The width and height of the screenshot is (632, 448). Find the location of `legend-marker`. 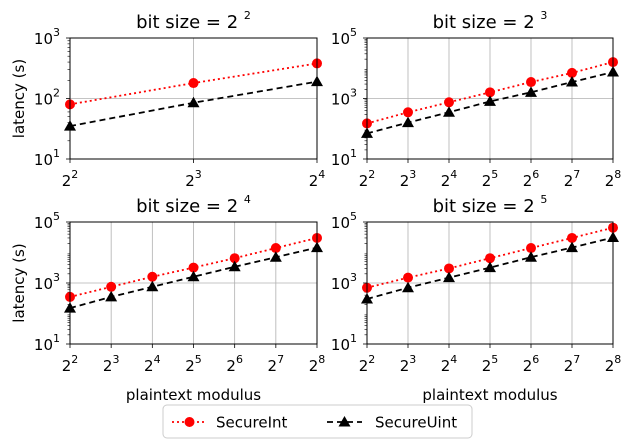

legend-marker is located at coordinates (344, 421).